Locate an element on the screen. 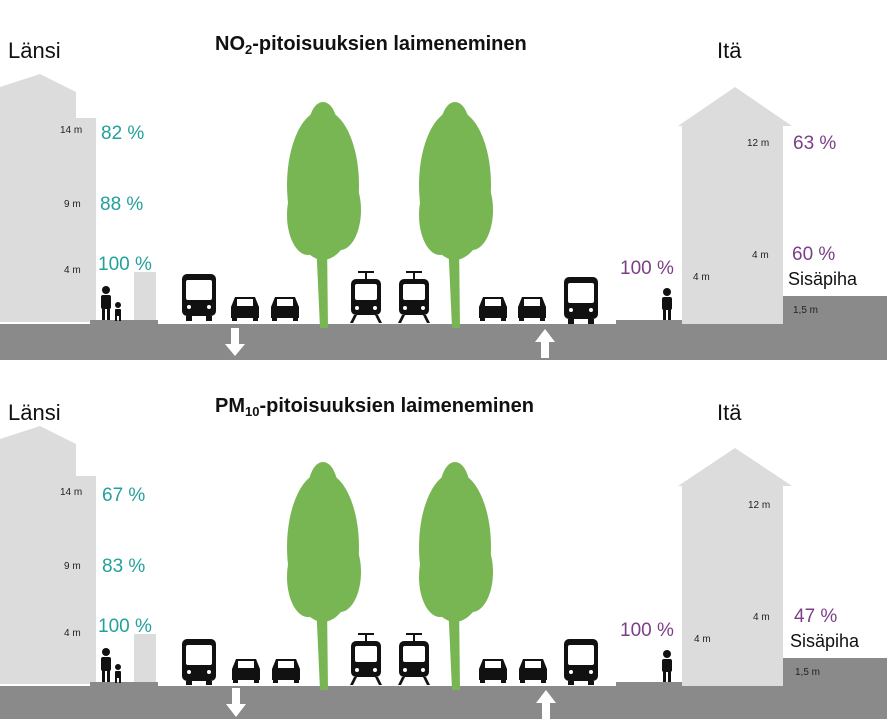 The width and height of the screenshot is (887, 719). west-value: 67 % is located at coordinates (124, 495).